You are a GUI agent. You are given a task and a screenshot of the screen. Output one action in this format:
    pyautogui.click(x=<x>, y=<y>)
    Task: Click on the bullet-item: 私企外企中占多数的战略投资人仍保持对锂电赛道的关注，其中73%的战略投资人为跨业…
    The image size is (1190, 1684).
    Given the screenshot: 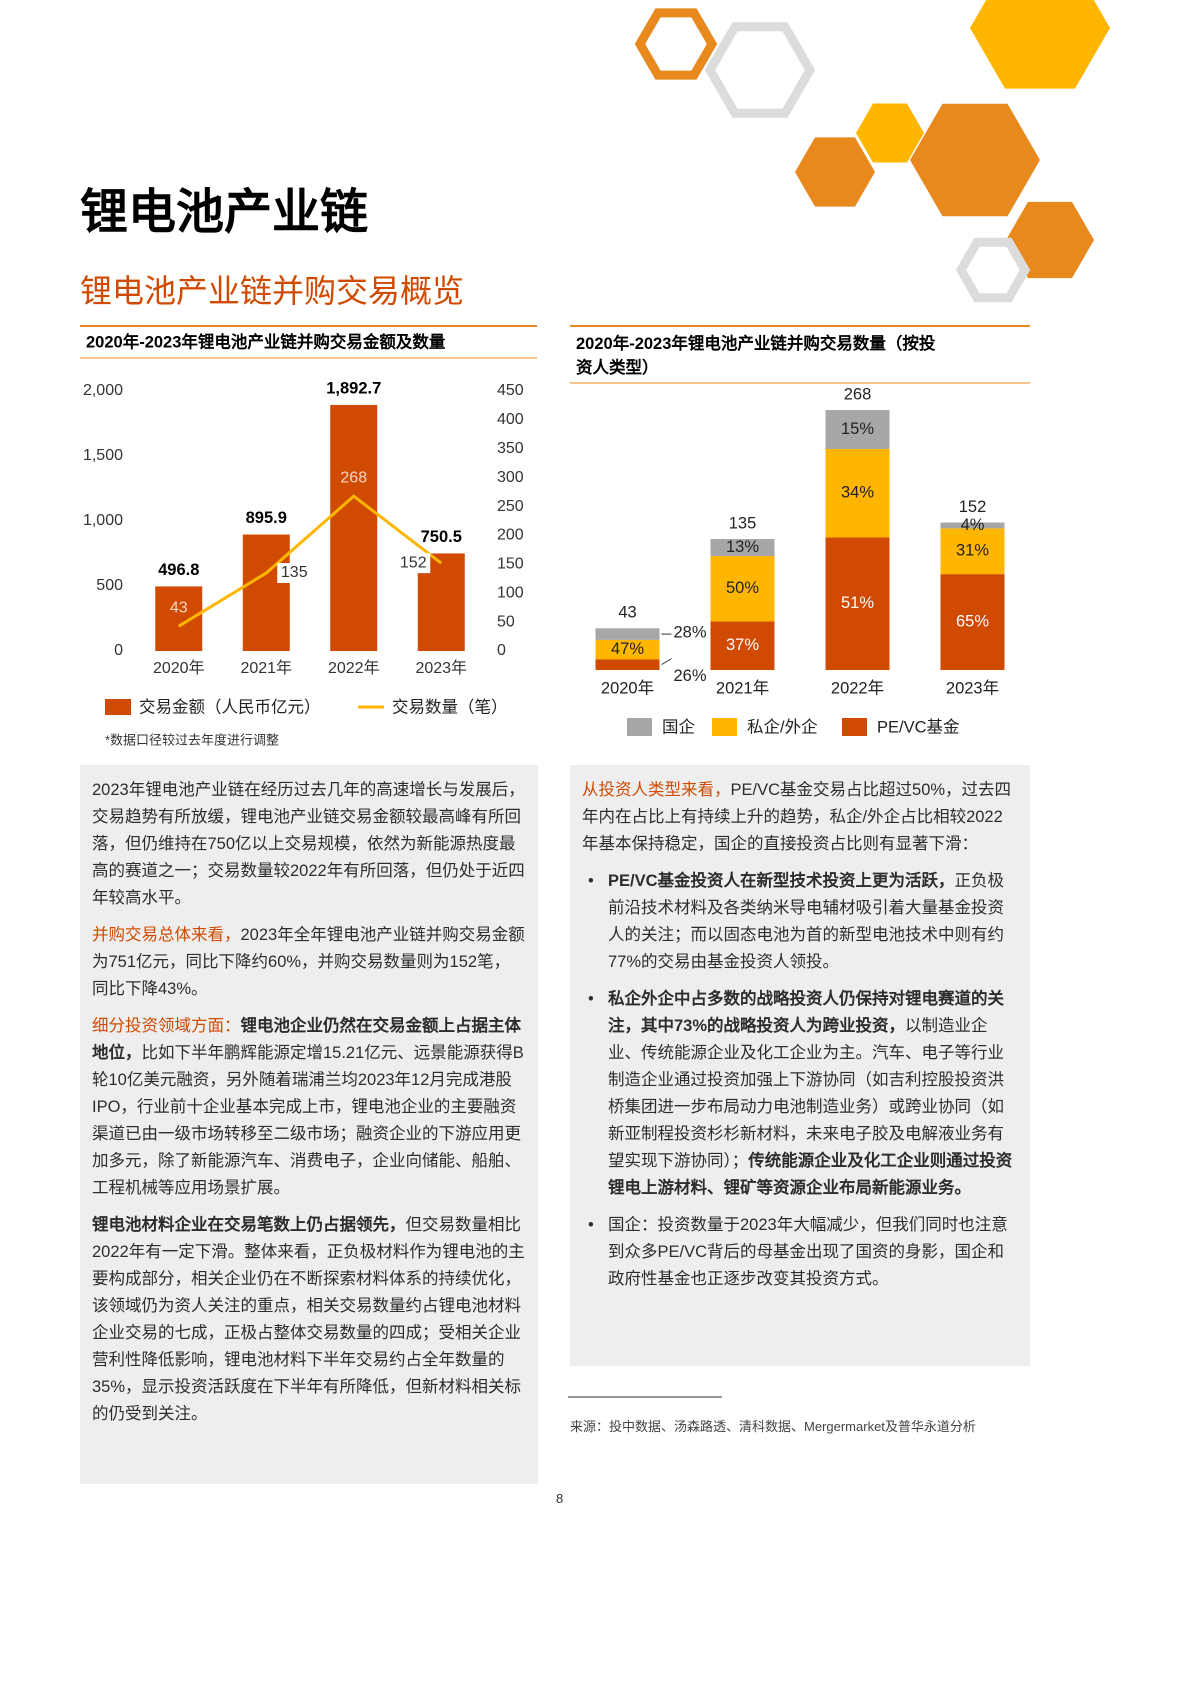 What is the action you would take?
    pyautogui.click(x=800, y=1094)
    